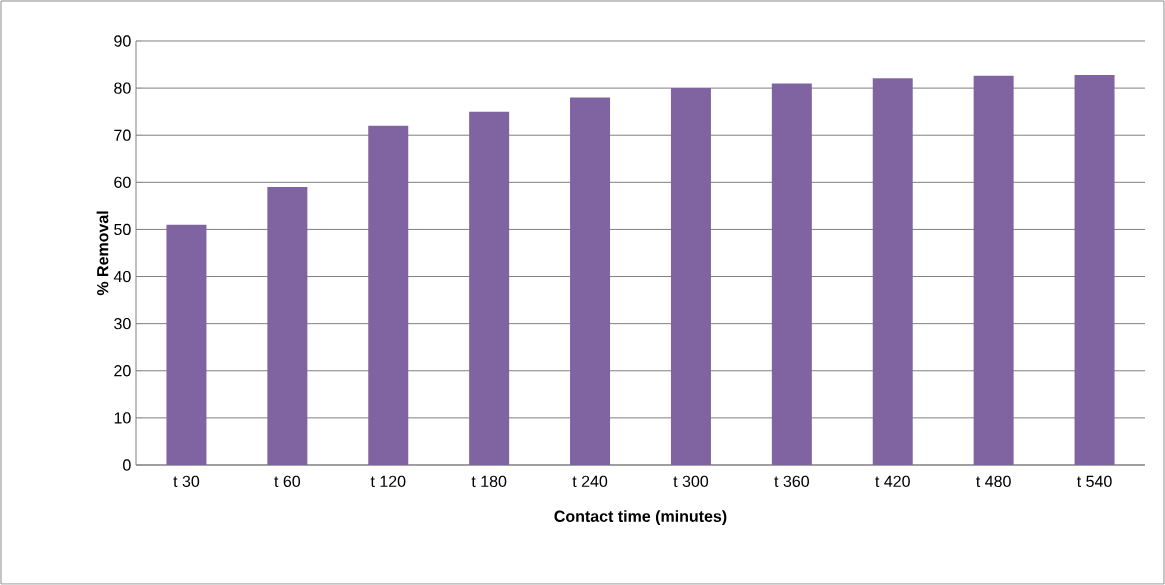  Describe the element at coordinates (122, 324) in the screenshot. I see `y-tick-label: 30` at that location.